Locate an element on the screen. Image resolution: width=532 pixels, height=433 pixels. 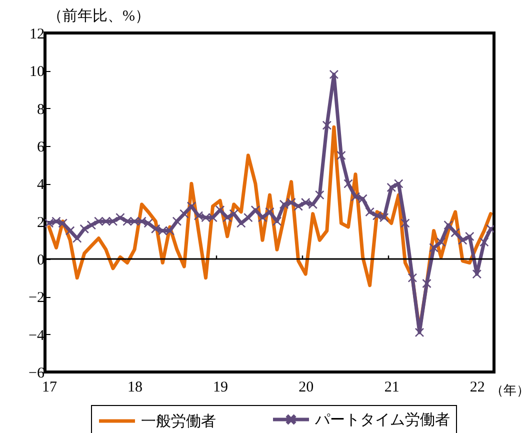
legend-label: パートタイム労働者 is located at coordinates (382, 419).